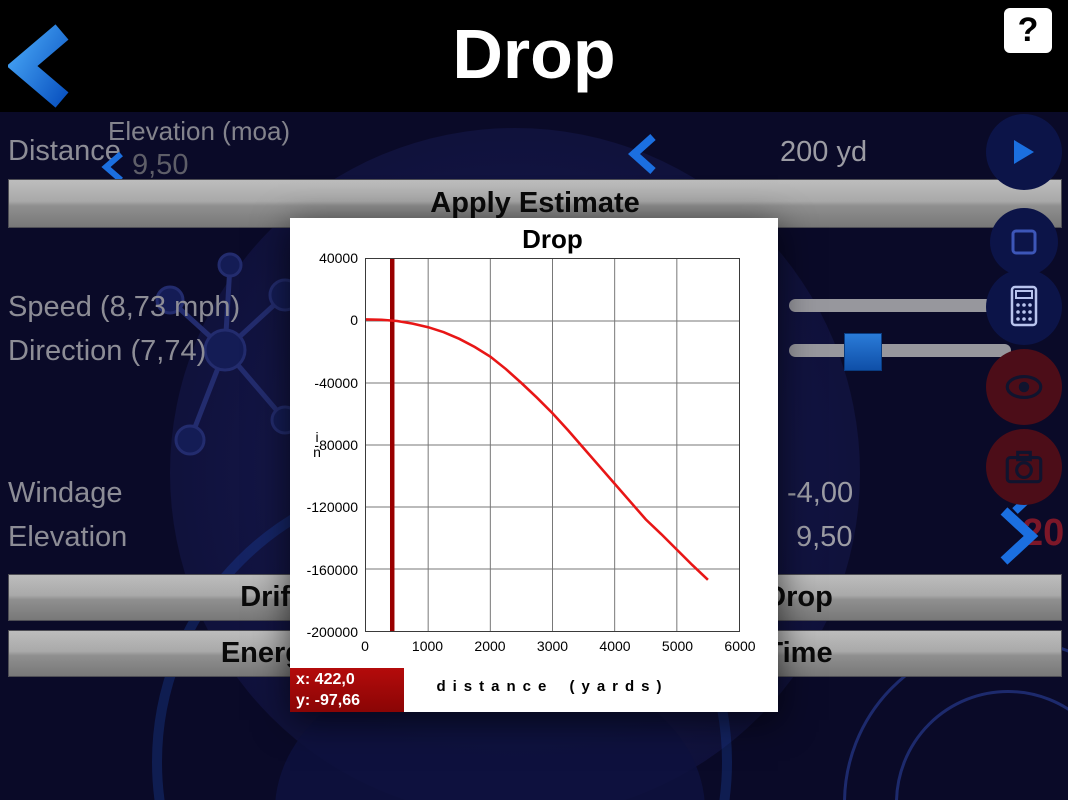  I want to click on chevron-left-icon, so click(38, 66).